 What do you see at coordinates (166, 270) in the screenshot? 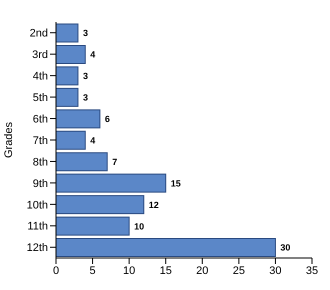
I see `x-tick-label: 15` at bounding box center [166, 270].